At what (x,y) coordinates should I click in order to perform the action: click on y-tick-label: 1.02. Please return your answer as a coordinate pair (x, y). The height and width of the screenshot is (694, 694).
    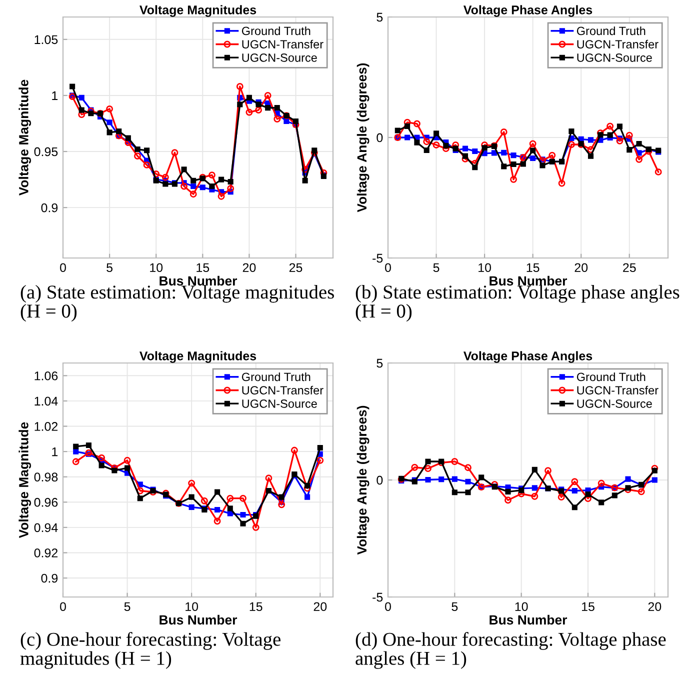
    Looking at the image, I should click on (46, 426).